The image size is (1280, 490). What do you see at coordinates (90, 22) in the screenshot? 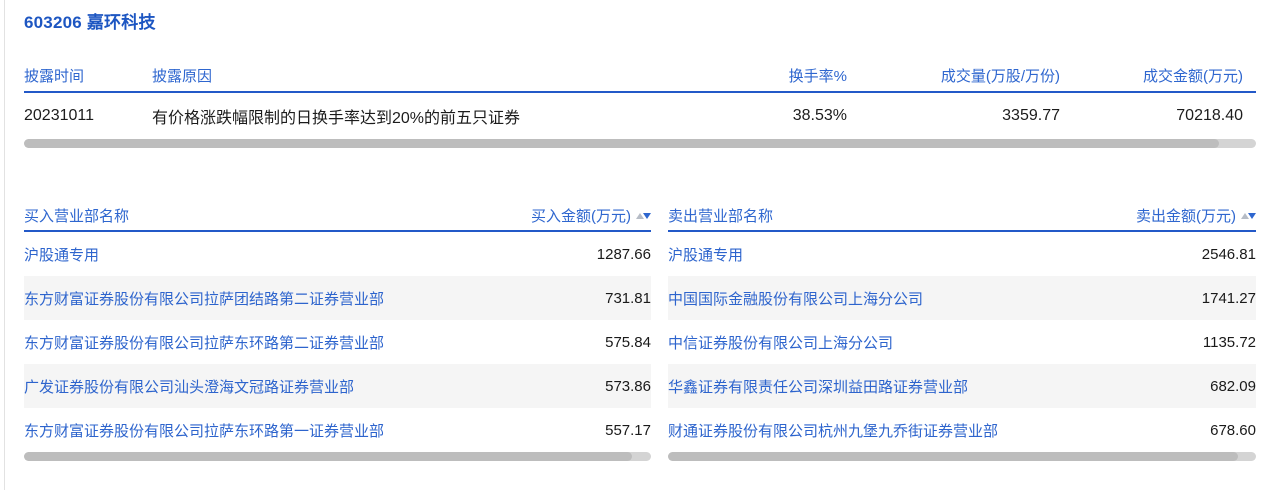
I see `page-title: 603206 嘉环科技` at bounding box center [90, 22].